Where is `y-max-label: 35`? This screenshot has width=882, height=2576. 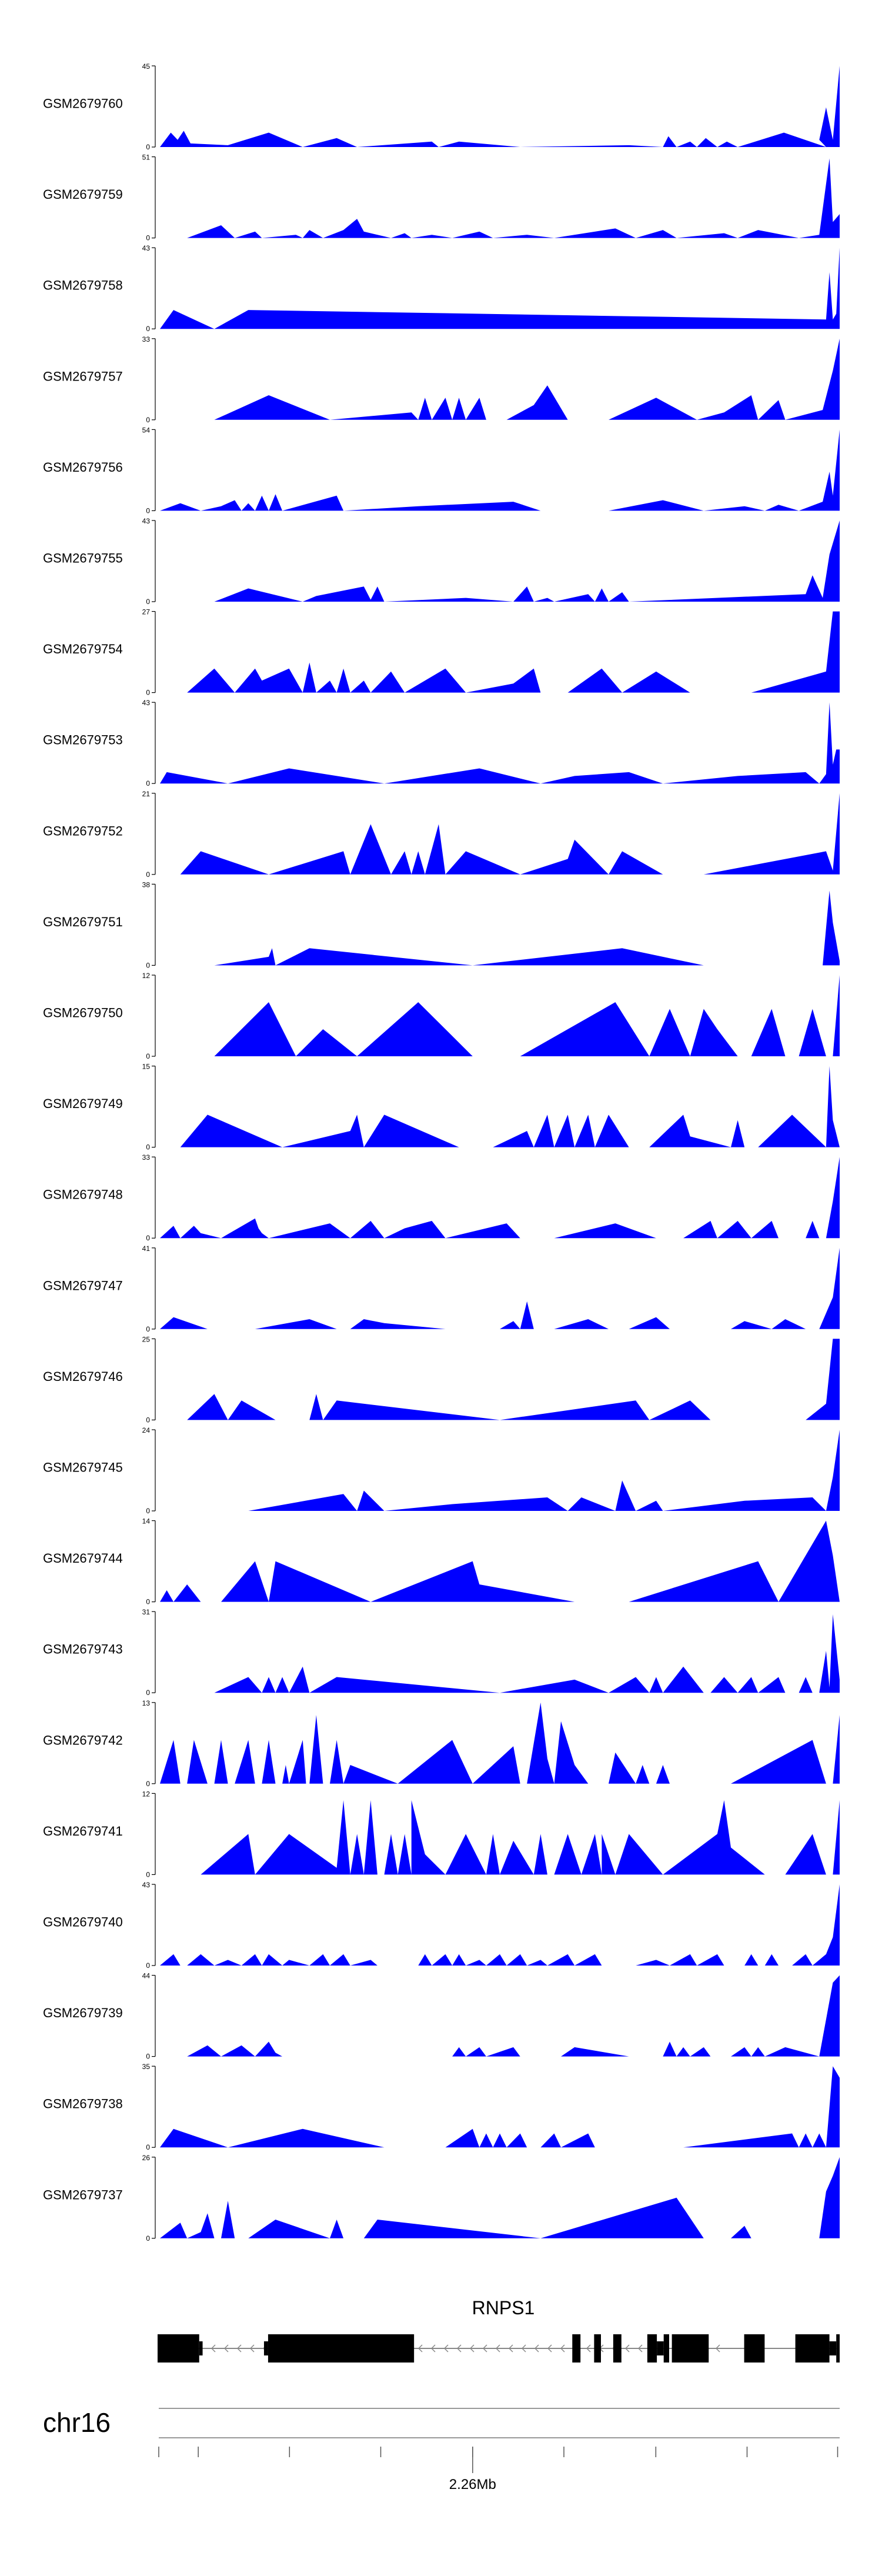 y-max-label: 35 is located at coordinates (146, 2067).